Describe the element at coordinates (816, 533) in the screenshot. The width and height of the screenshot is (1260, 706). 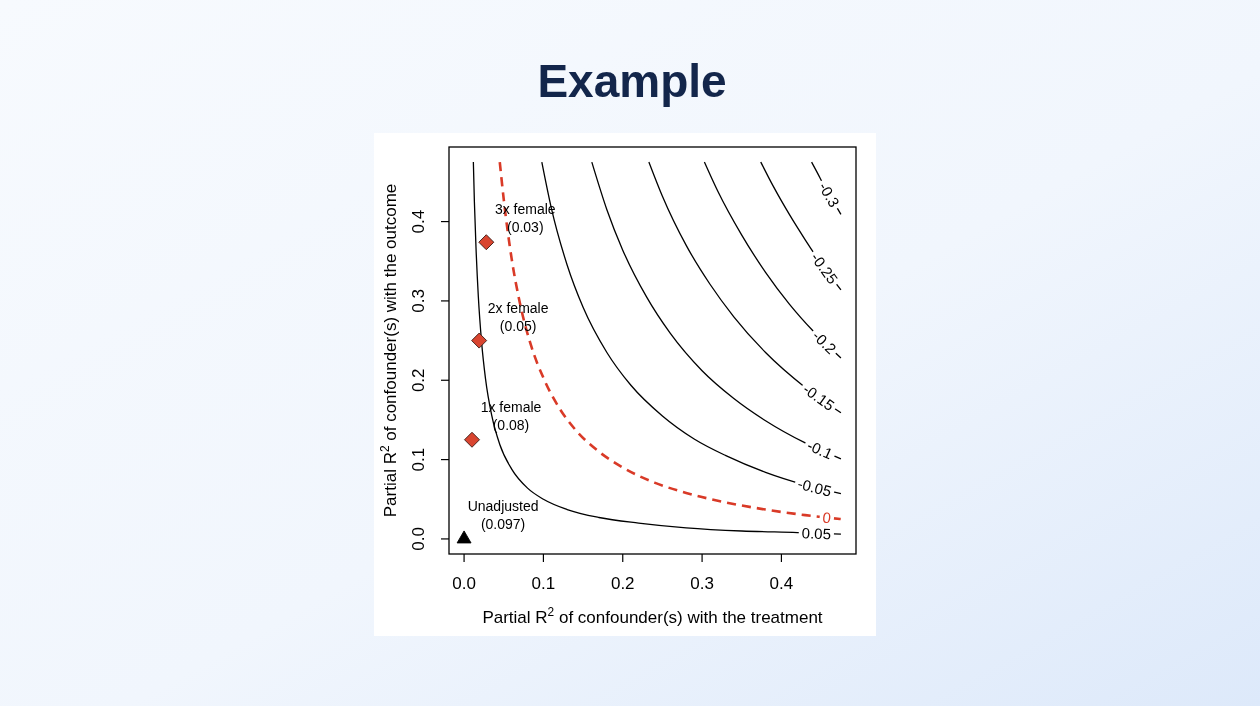
I see `series-label: 0.05` at that location.